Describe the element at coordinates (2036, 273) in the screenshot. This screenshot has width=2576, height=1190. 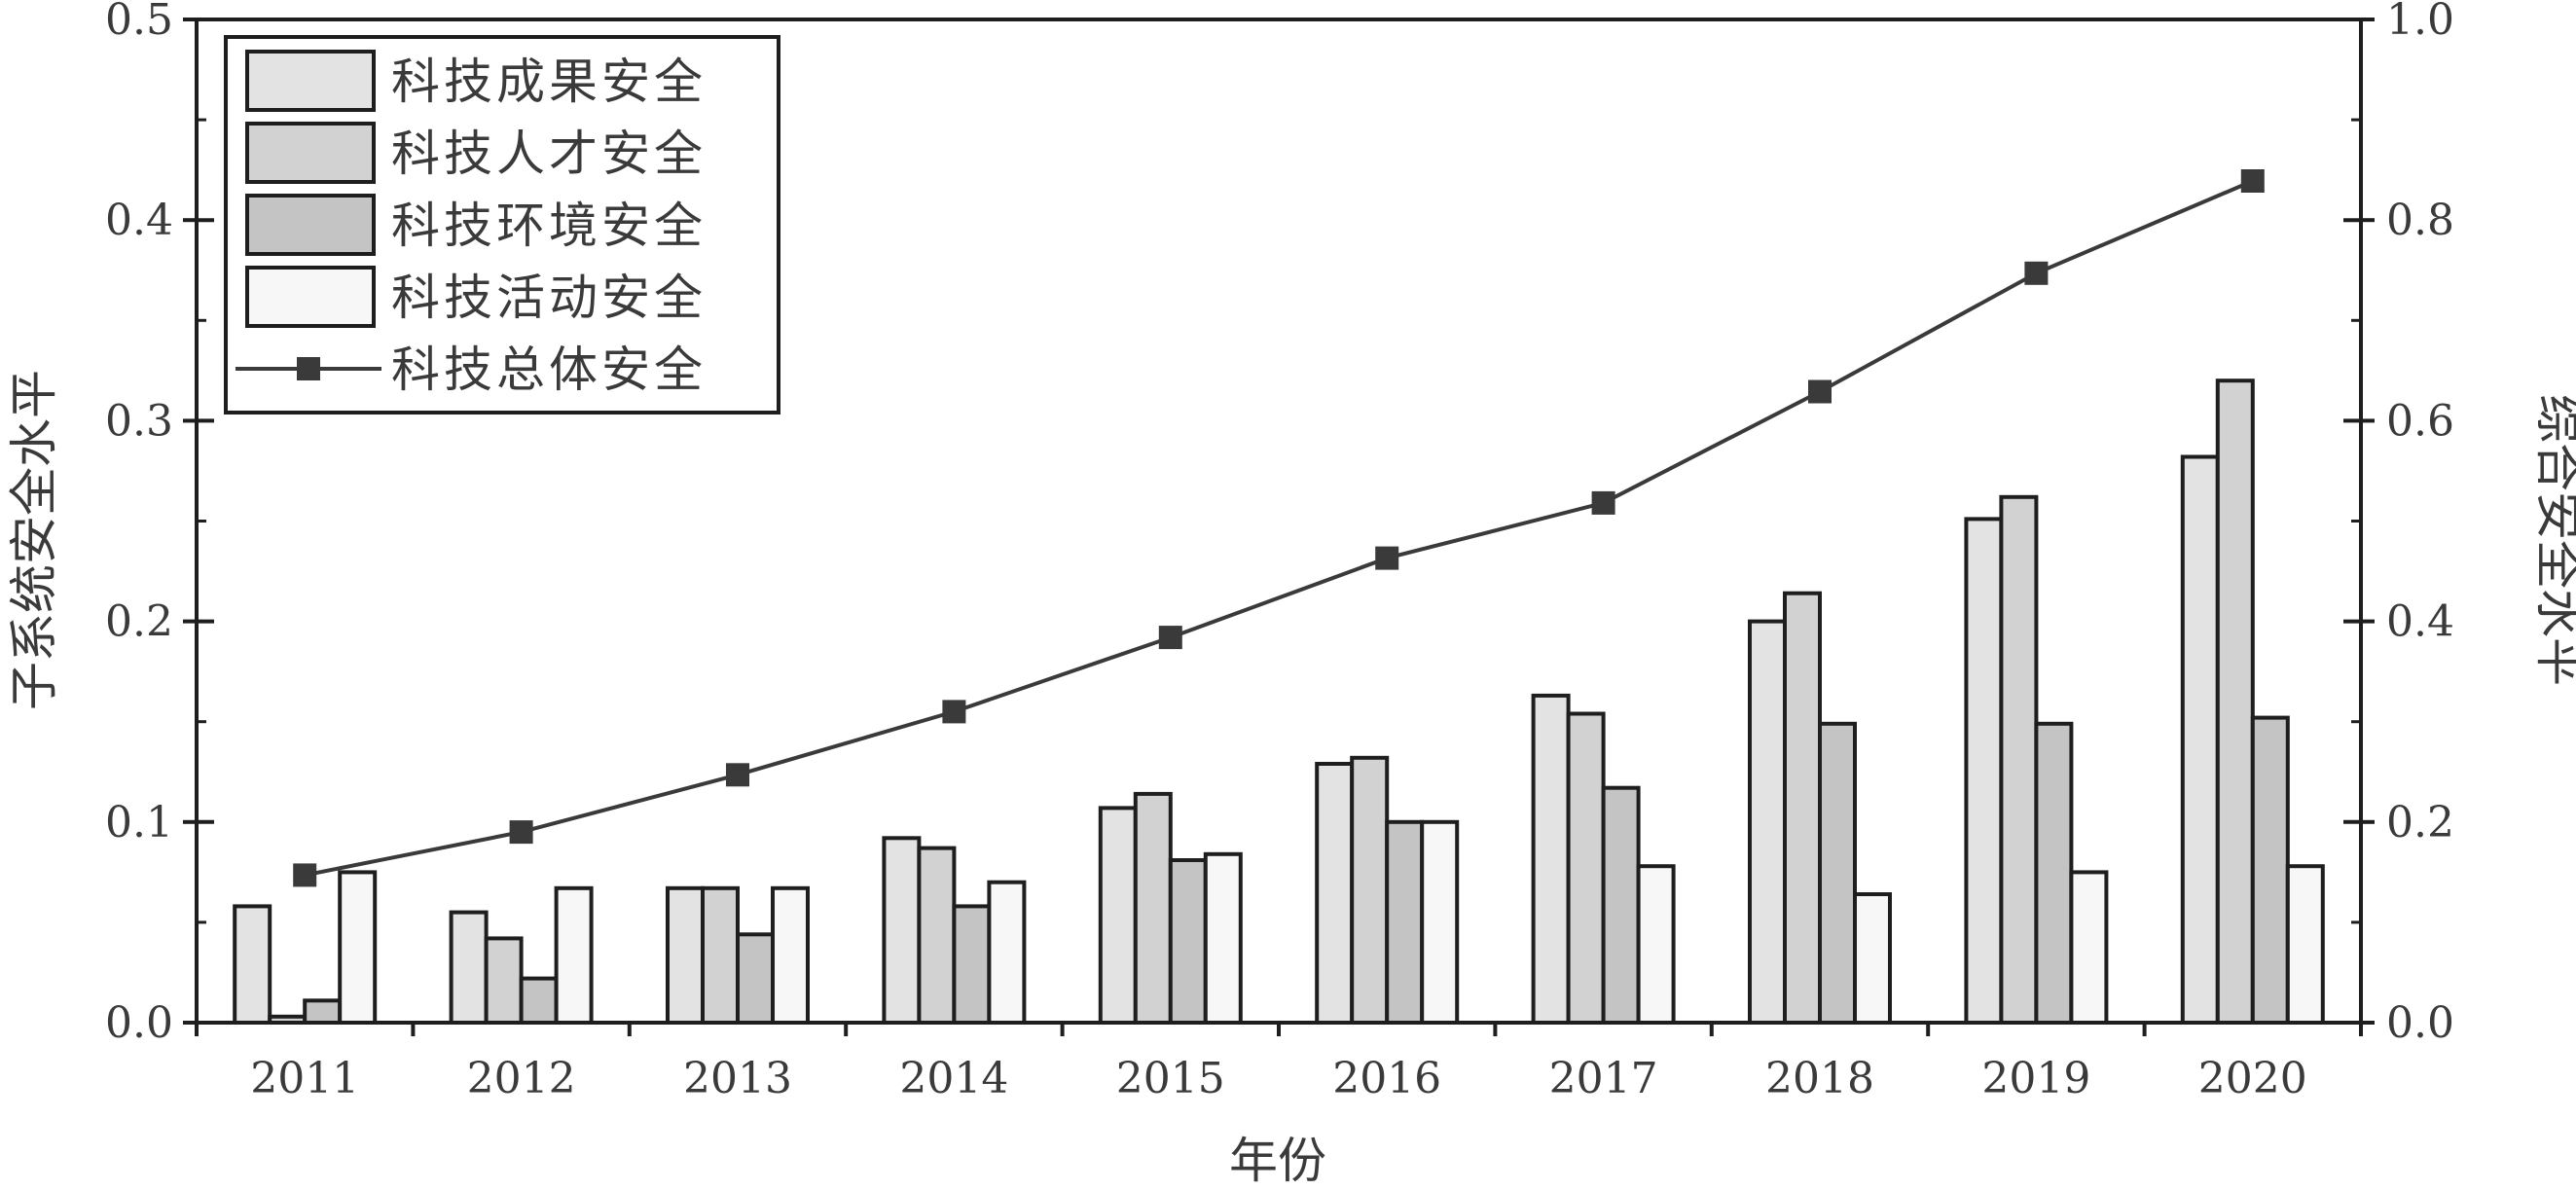
I see `point-2019` at that location.